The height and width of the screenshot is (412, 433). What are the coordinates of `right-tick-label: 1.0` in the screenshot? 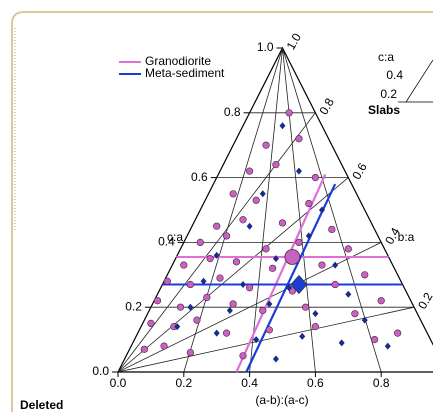 It's located at (294, 42).